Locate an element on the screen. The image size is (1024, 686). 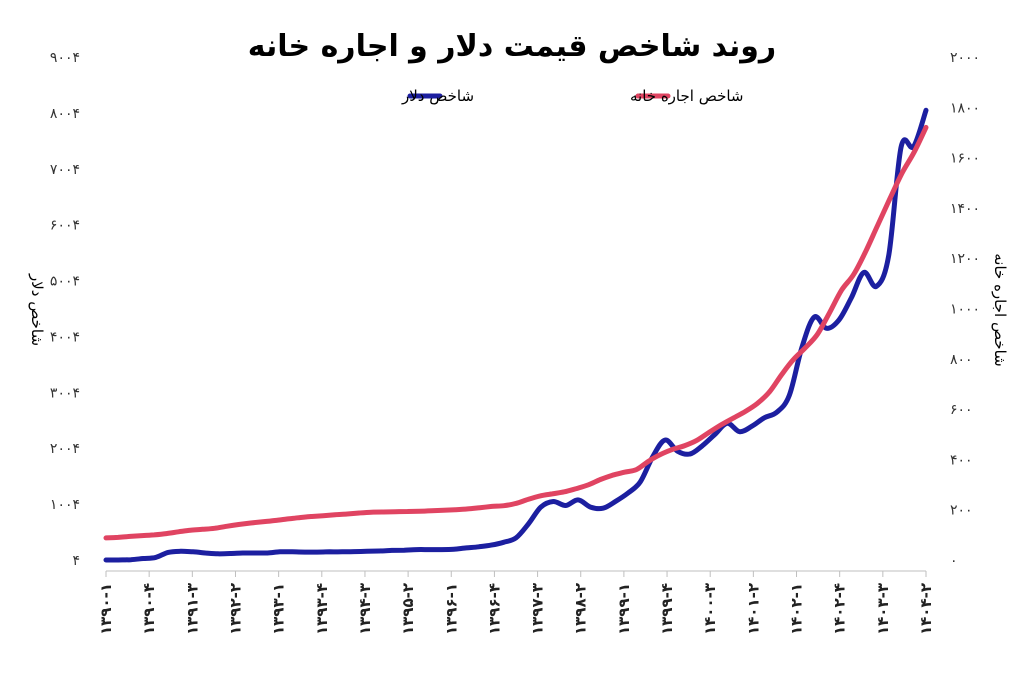
y-right-tick-label: ۱۸۰۰ is located at coordinates (965, 108).